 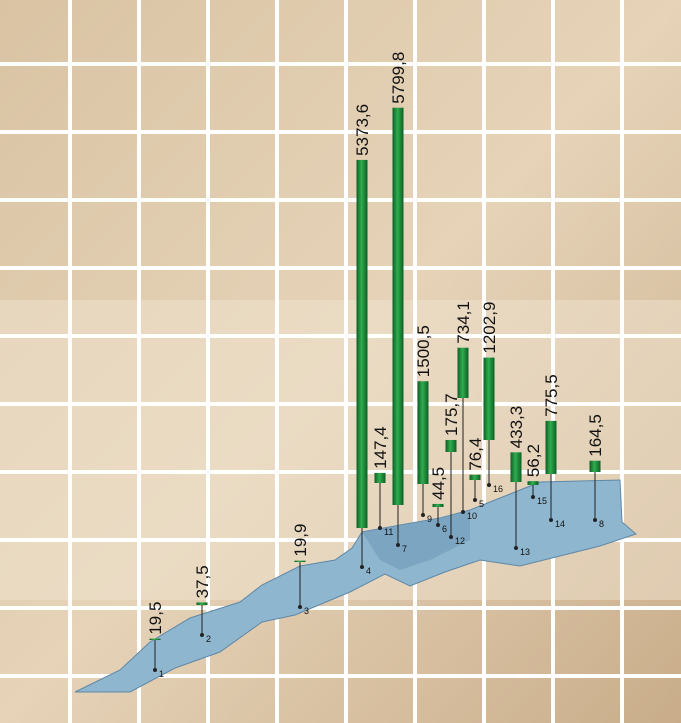 What do you see at coordinates (155, 618) in the screenshot?
I see `value-label: 19,5` at bounding box center [155, 618].